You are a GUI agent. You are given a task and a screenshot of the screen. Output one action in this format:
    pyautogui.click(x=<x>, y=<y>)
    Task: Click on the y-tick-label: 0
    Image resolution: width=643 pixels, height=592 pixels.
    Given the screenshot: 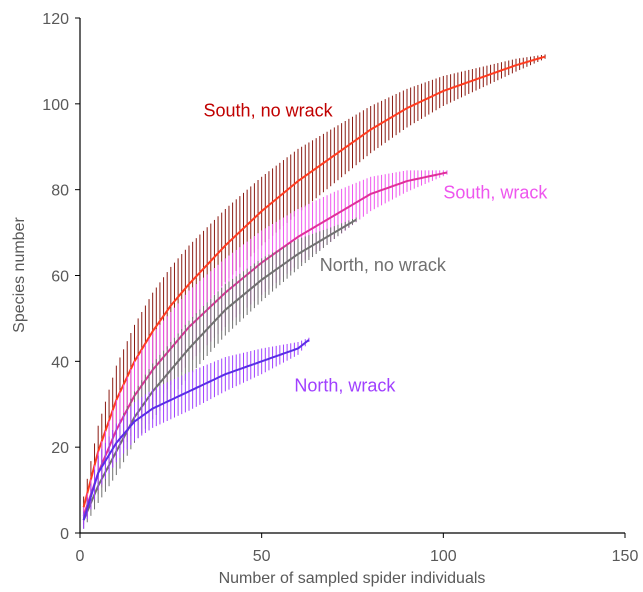 What is the action you would take?
    pyautogui.click(x=64, y=534)
    